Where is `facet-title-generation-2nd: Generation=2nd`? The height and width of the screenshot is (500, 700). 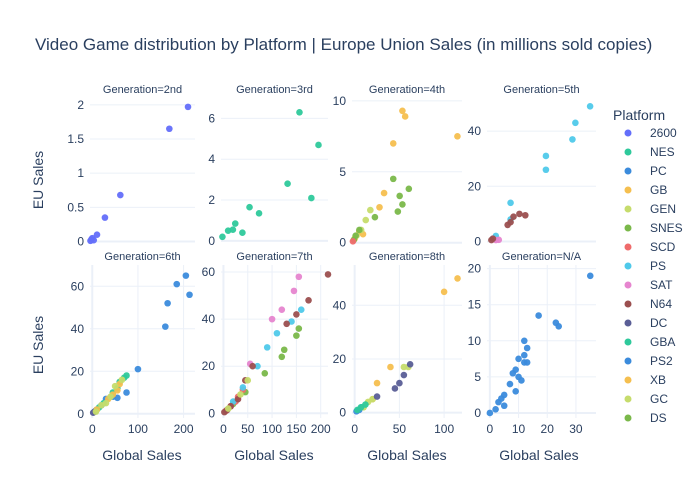
facet-title-generation-2nd: Generation=2nd is located at coordinates (142, 90).